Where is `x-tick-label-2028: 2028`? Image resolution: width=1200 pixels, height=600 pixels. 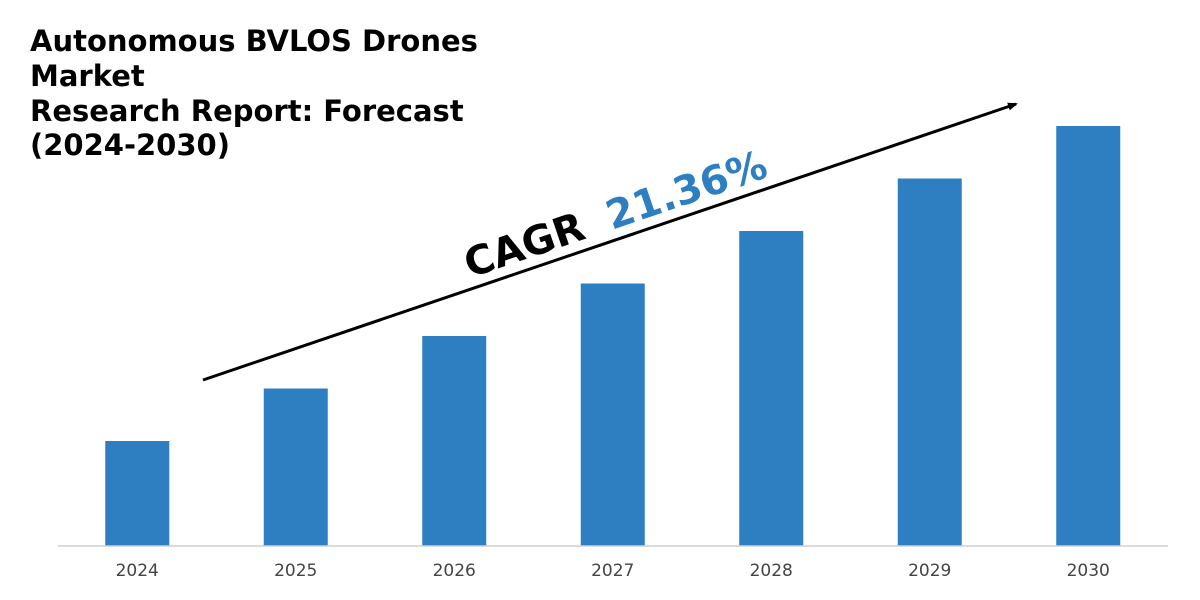 x-tick-label-2028: 2028 is located at coordinates (771, 571).